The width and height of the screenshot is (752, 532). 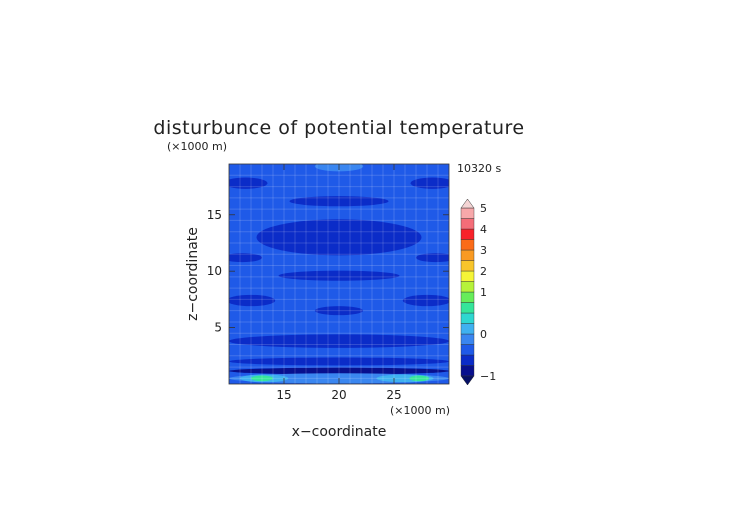 What do you see at coordinates (478, 292) in the screenshot?
I see `colorbar: −1 0 1 2 3 4 5` at bounding box center [478, 292].